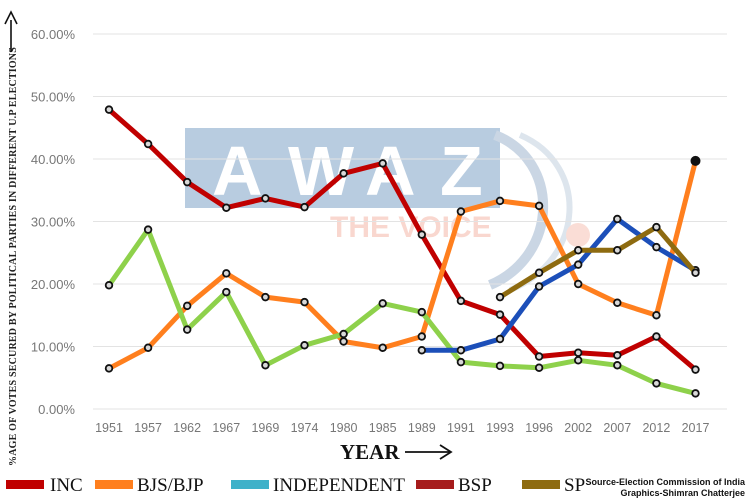  Describe the element at coordinates (226, 428) in the screenshot. I see `x-tick-label: 1967` at that location.